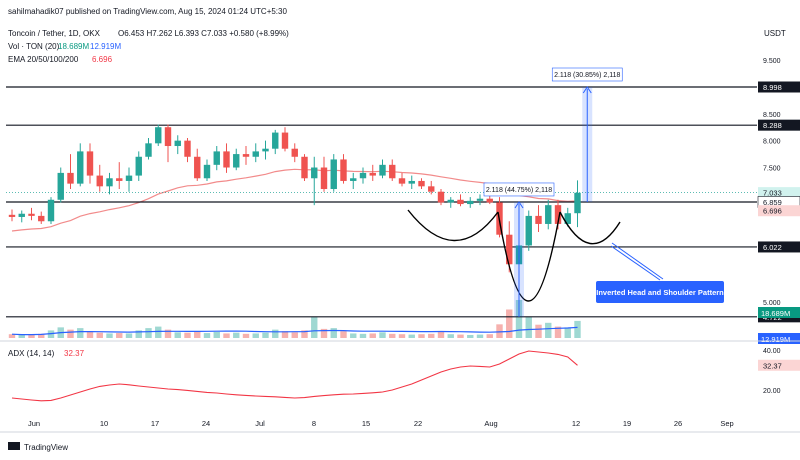  What do you see at coordinates (772, 115) in the screenshot?
I see `price-axis-tick: 8.500` at bounding box center [772, 115].